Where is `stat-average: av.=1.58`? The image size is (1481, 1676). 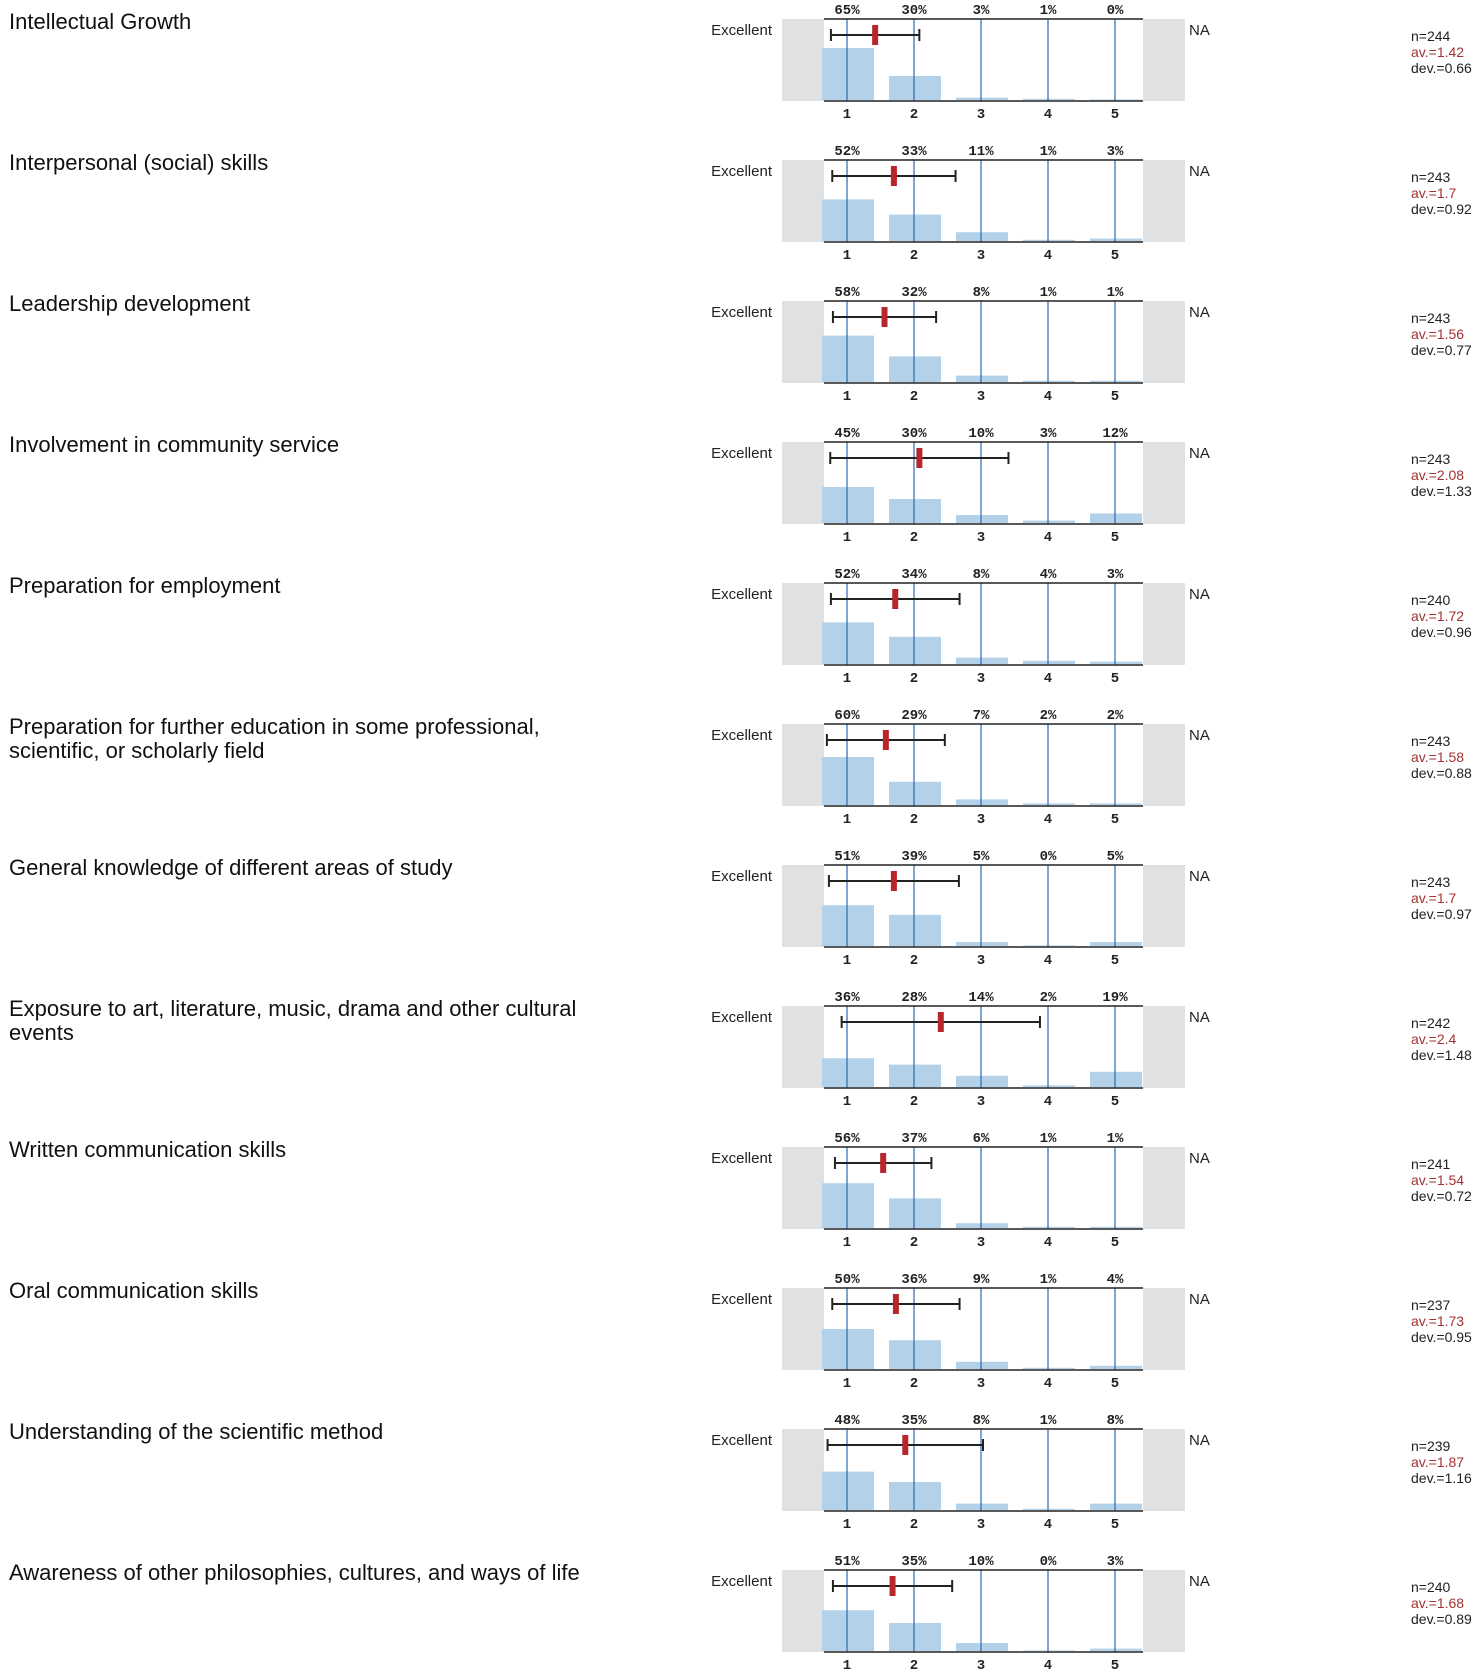 stat-average: av.=1.58 is located at coordinates (1438, 757).